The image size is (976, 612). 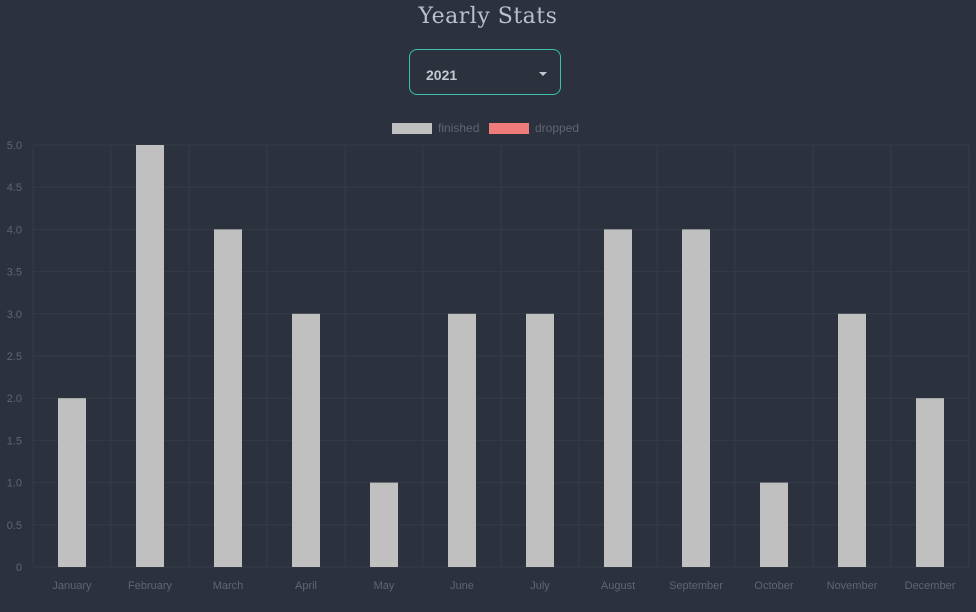 What do you see at coordinates (150, 586) in the screenshot?
I see `x-tick-label: February` at bounding box center [150, 586].